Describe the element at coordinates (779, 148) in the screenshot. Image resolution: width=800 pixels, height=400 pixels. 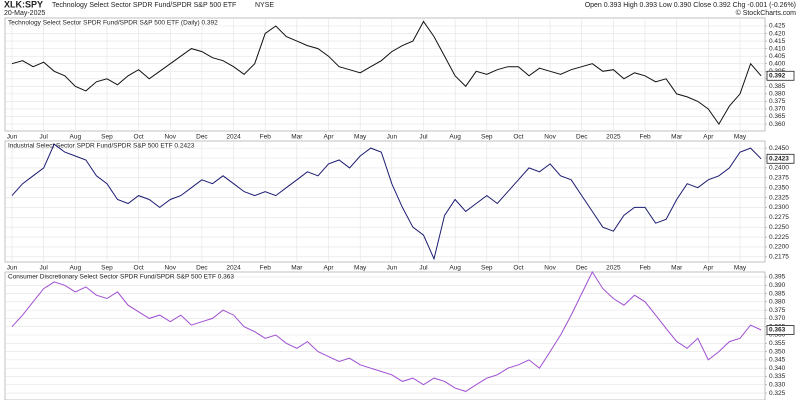
I see `y-tick-label: 0.2450` at that location.